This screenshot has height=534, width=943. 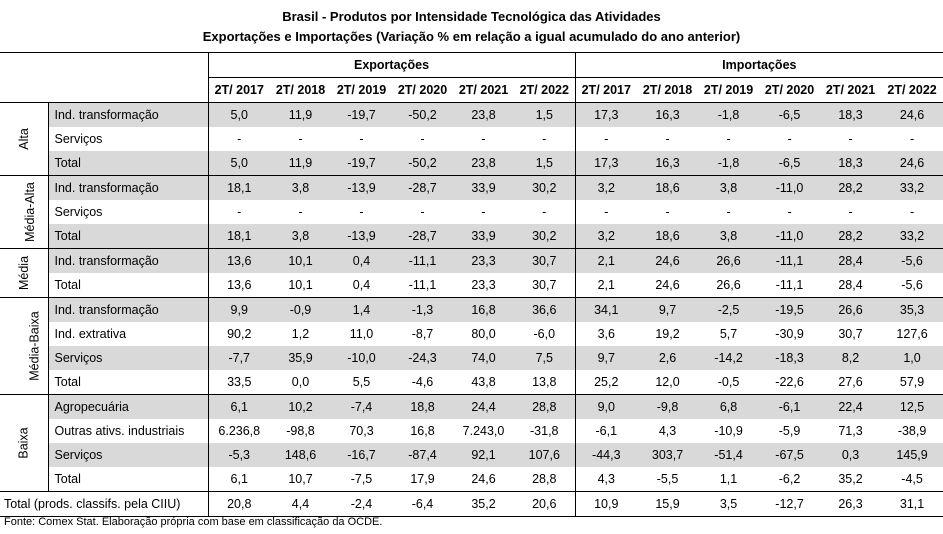 What do you see at coordinates (300, 163) in the screenshot?
I see `value-cell: 11,9` at bounding box center [300, 163].